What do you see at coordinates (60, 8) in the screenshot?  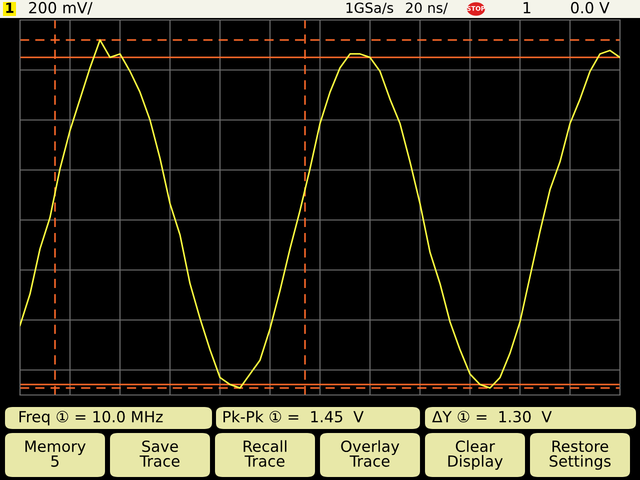 I see `text: 200 mV/` at bounding box center [60, 8].